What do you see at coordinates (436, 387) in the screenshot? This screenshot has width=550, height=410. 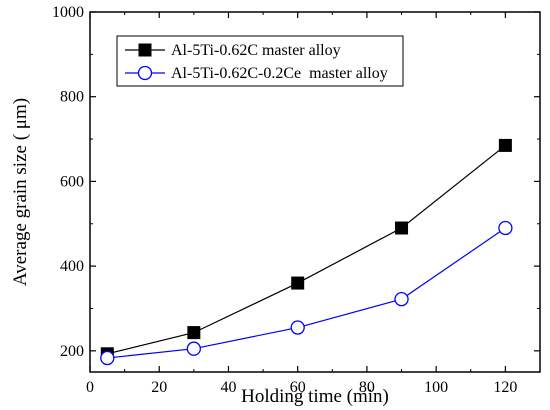 I see `x-tick-label: 100` at bounding box center [436, 387].